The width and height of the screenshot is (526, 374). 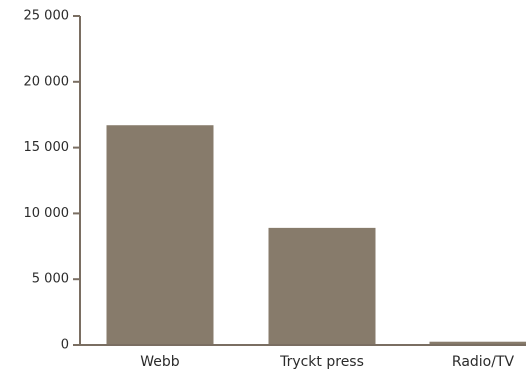 What do you see at coordinates (47, 81) in the screenshot?
I see `y-tick-label: 20 000` at bounding box center [47, 81].